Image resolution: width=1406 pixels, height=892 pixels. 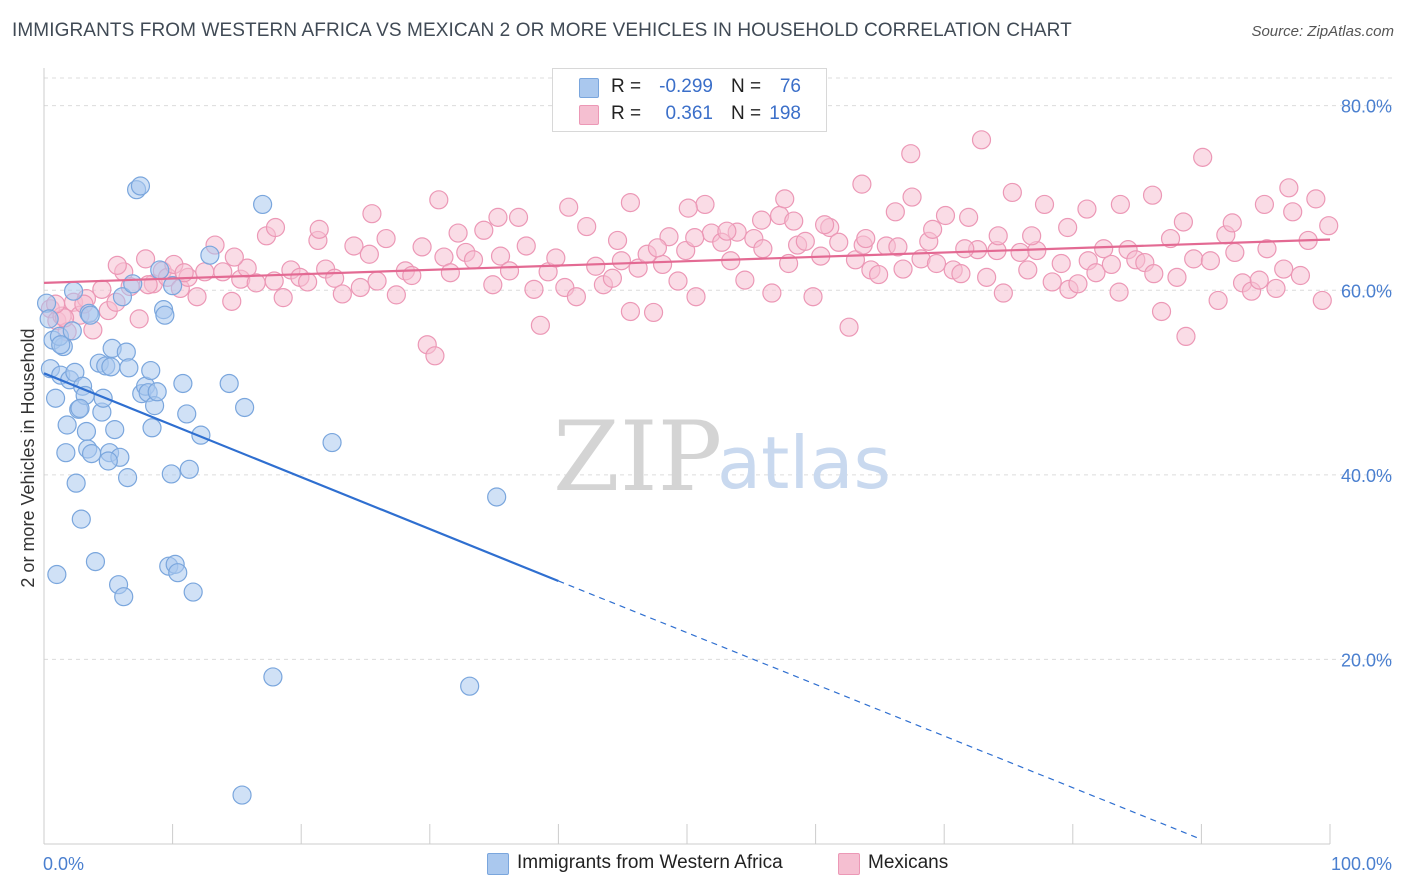 What do you see at coordinates (1366, 107) in the screenshot?
I see `y-tick-label: 80.0%` at bounding box center [1366, 107].